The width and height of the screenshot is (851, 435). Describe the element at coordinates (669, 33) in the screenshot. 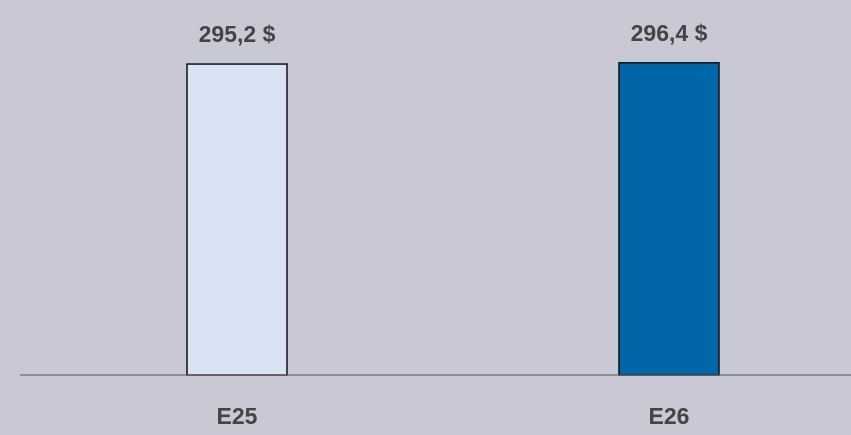

I see `data-label: 296,4 $` at that location.